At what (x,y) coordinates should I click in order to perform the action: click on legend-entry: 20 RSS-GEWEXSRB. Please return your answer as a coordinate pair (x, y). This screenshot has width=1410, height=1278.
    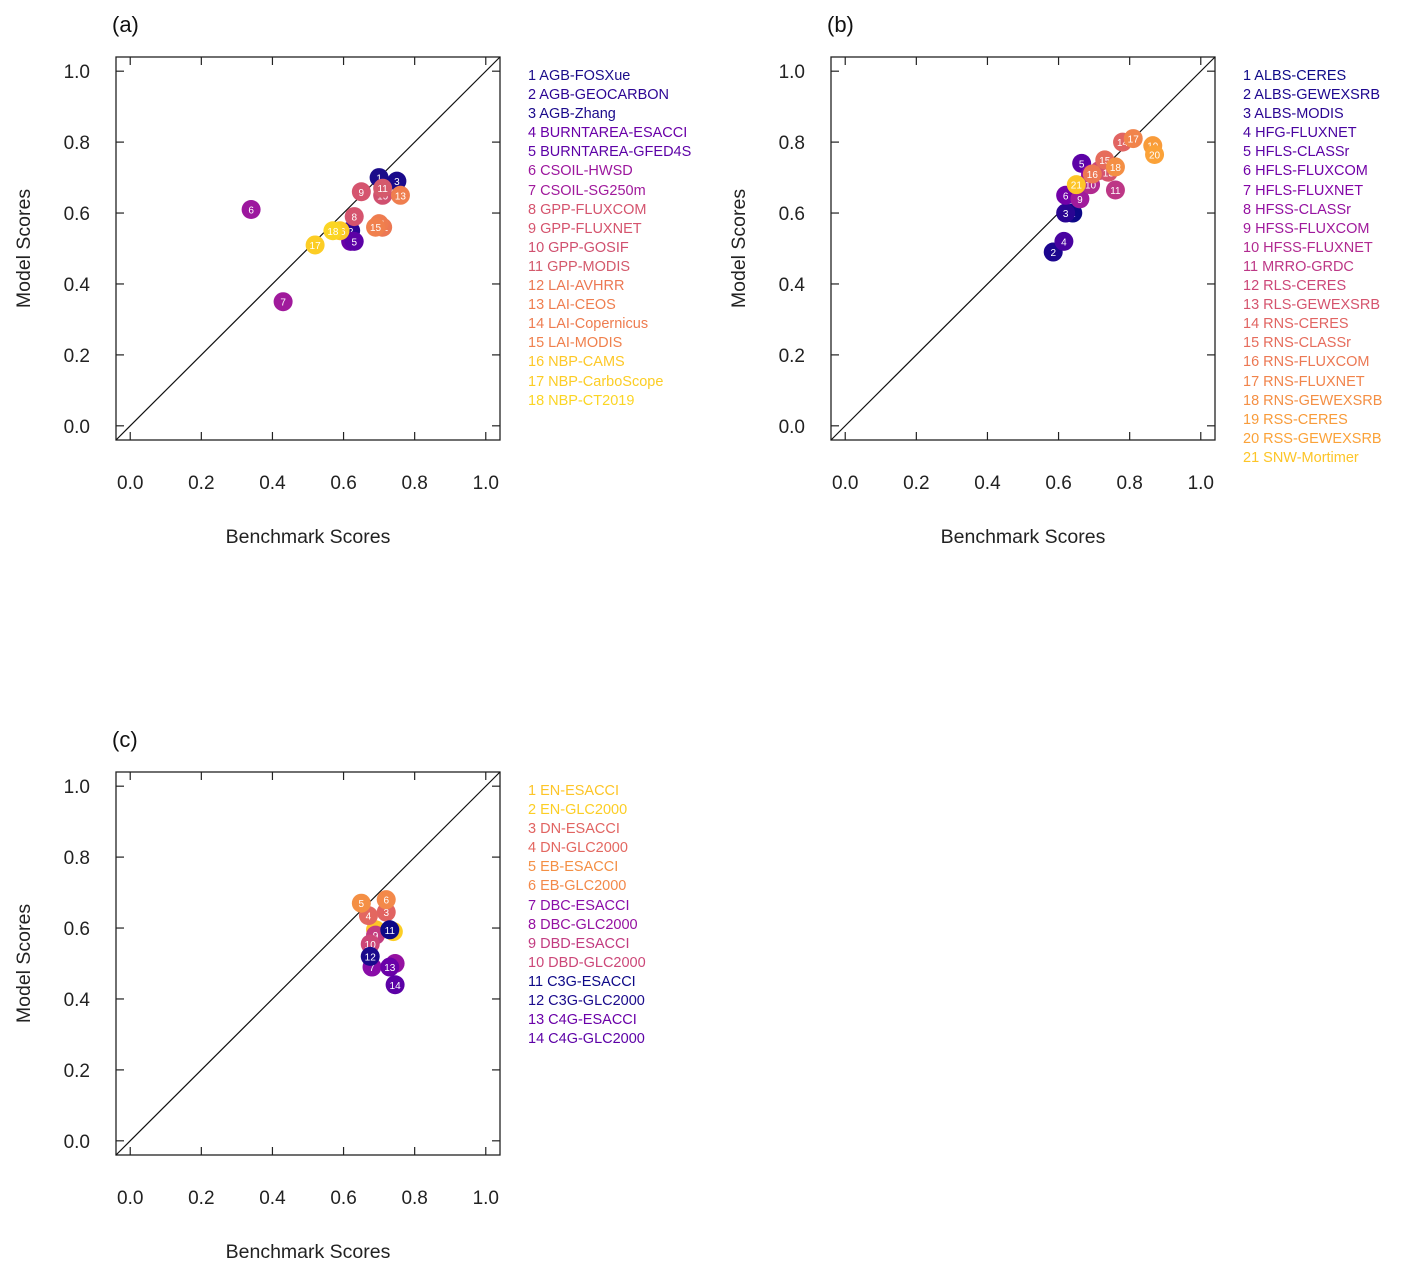
    Looking at the image, I should click on (1312, 438).